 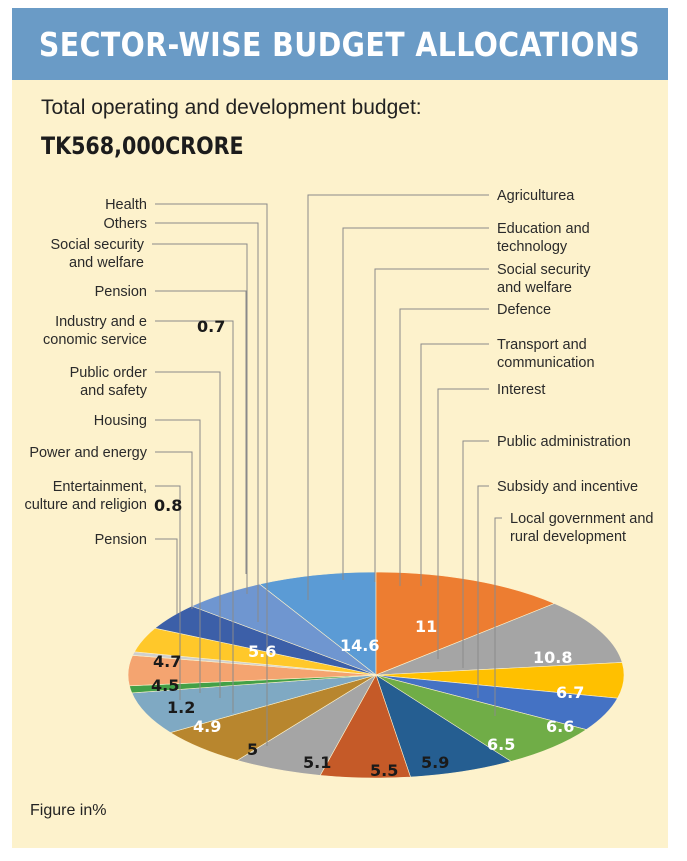 What do you see at coordinates (85, 496) in the screenshot?
I see `category-label: Entertainment, culture and religion` at bounding box center [85, 496].